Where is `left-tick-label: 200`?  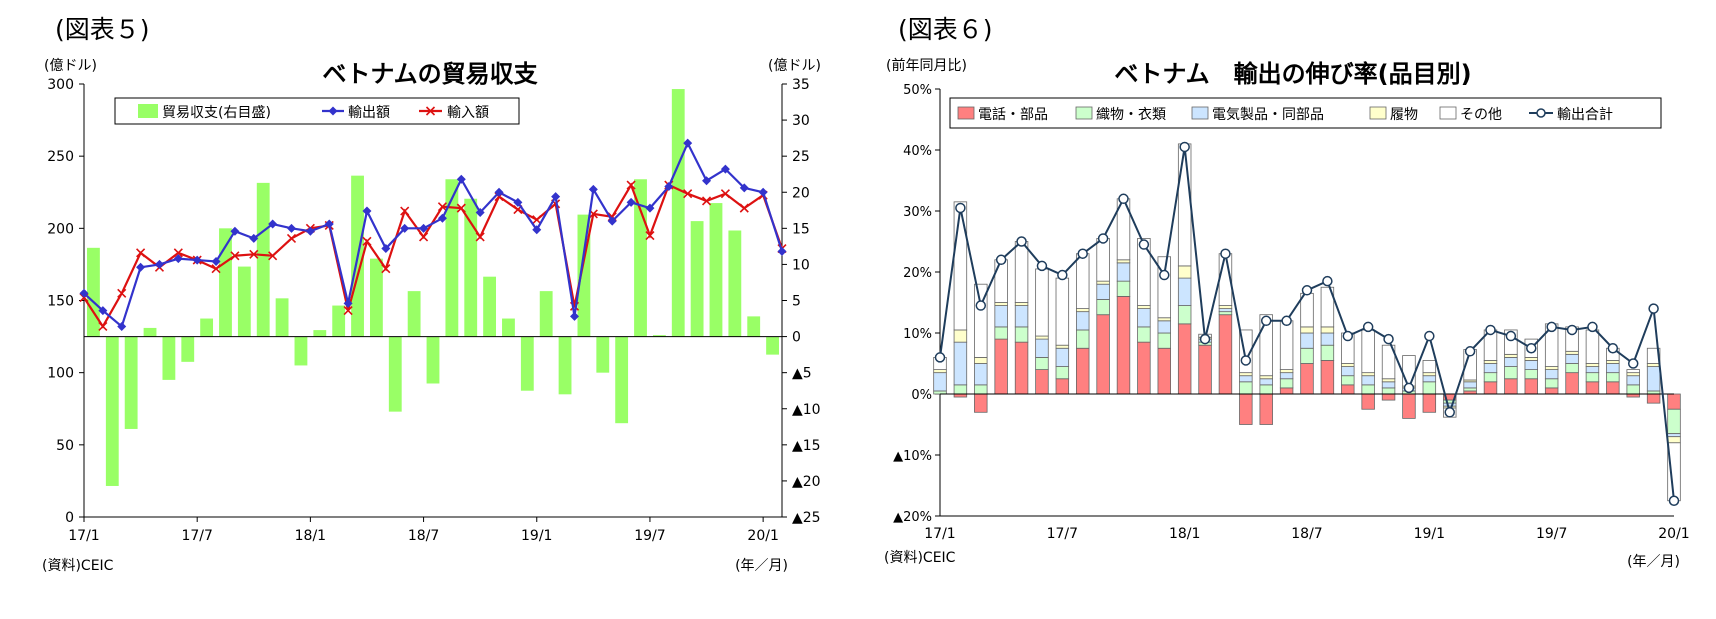
left-tick-label: 200 is located at coordinates (60, 229).